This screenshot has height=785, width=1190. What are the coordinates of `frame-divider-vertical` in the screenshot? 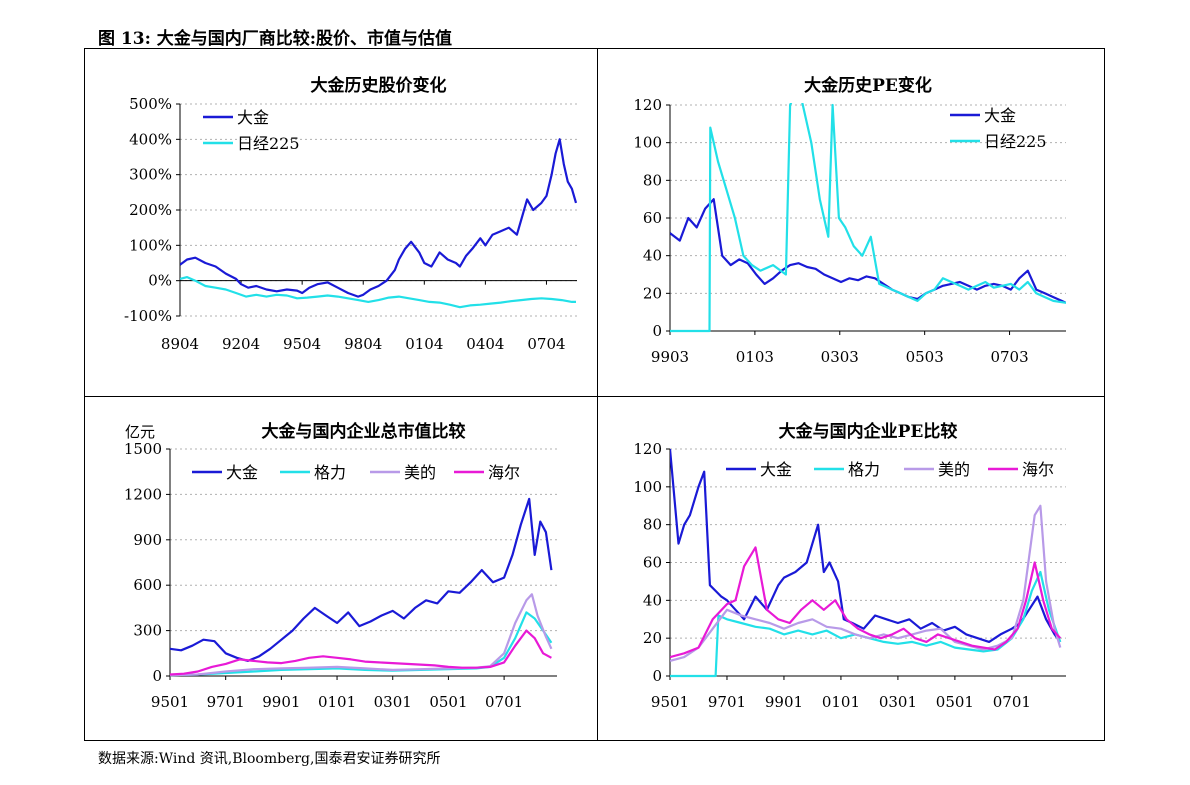 It's located at (597, 394).